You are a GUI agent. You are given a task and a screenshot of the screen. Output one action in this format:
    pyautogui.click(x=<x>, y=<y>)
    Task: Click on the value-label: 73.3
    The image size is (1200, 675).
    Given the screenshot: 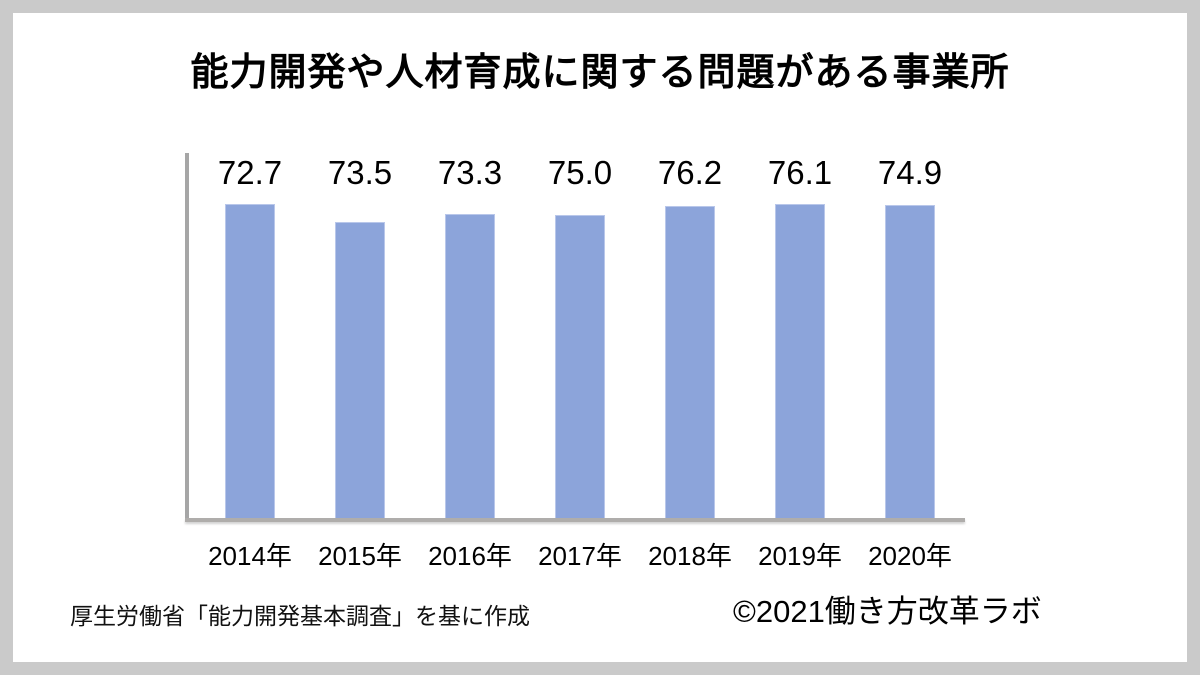 What is the action you would take?
    pyautogui.click(x=470, y=172)
    